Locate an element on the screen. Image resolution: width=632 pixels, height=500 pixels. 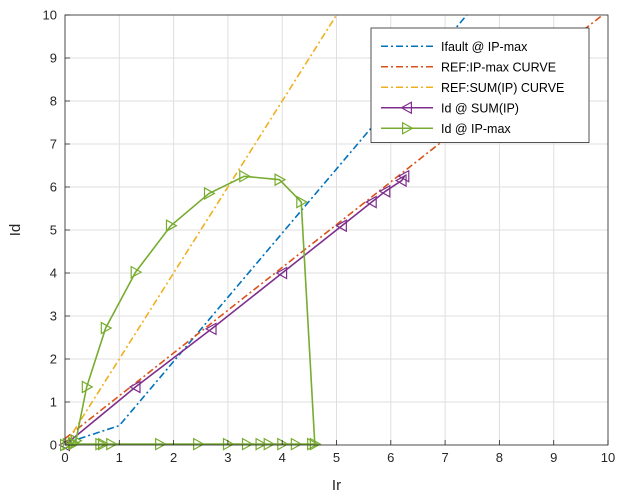
legend-label: REF:IP-max CURVE is located at coordinates (498, 67).